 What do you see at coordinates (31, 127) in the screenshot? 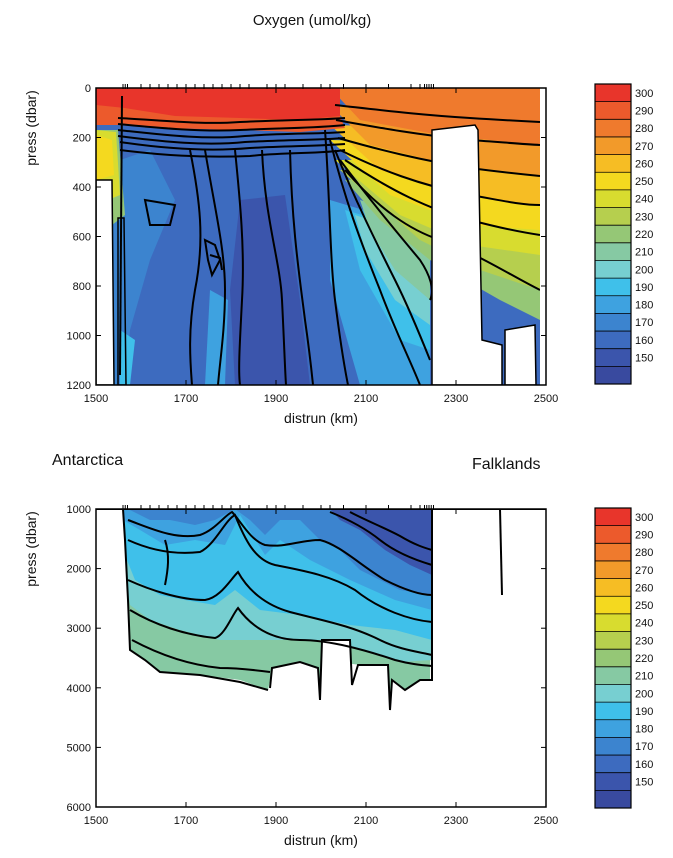
I see `top-y-axis-label: press (dbar)` at bounding box center [31, 127].